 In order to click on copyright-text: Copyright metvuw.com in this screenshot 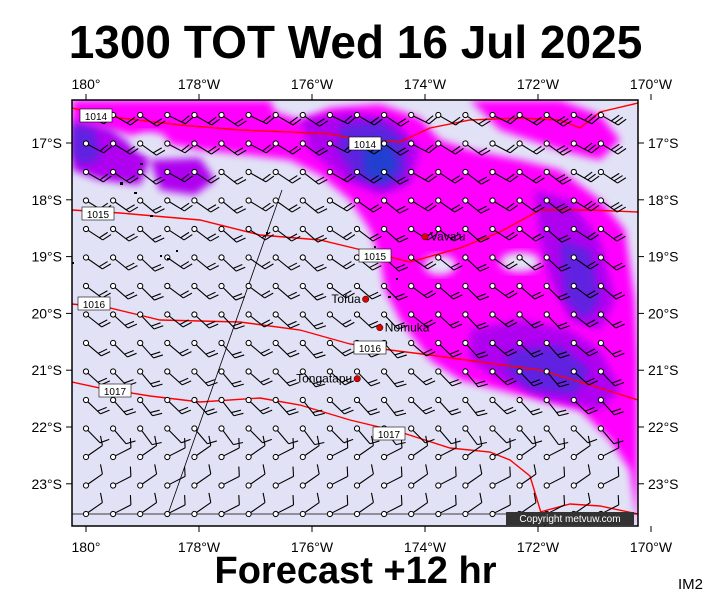, I will do `click(569, 519)`.